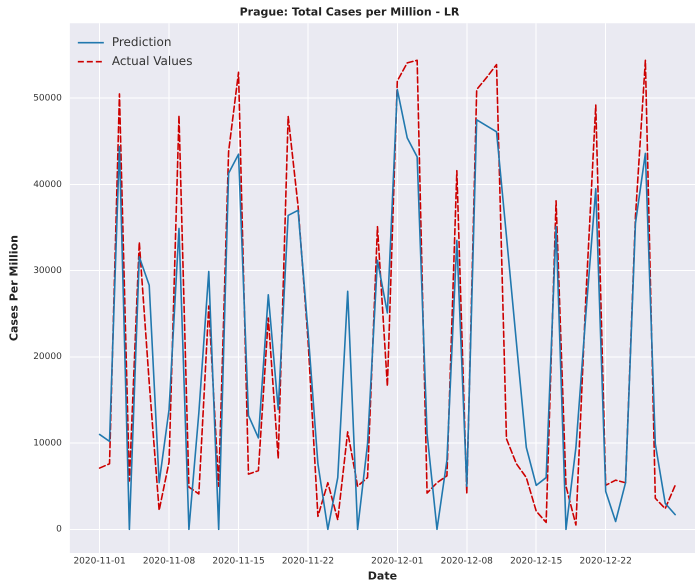 The width and height of the screenshot is (699, 583). Describe the element at coordinates (47, 185) in the screenshot. I see `y-tick-label: 40000` at that location.